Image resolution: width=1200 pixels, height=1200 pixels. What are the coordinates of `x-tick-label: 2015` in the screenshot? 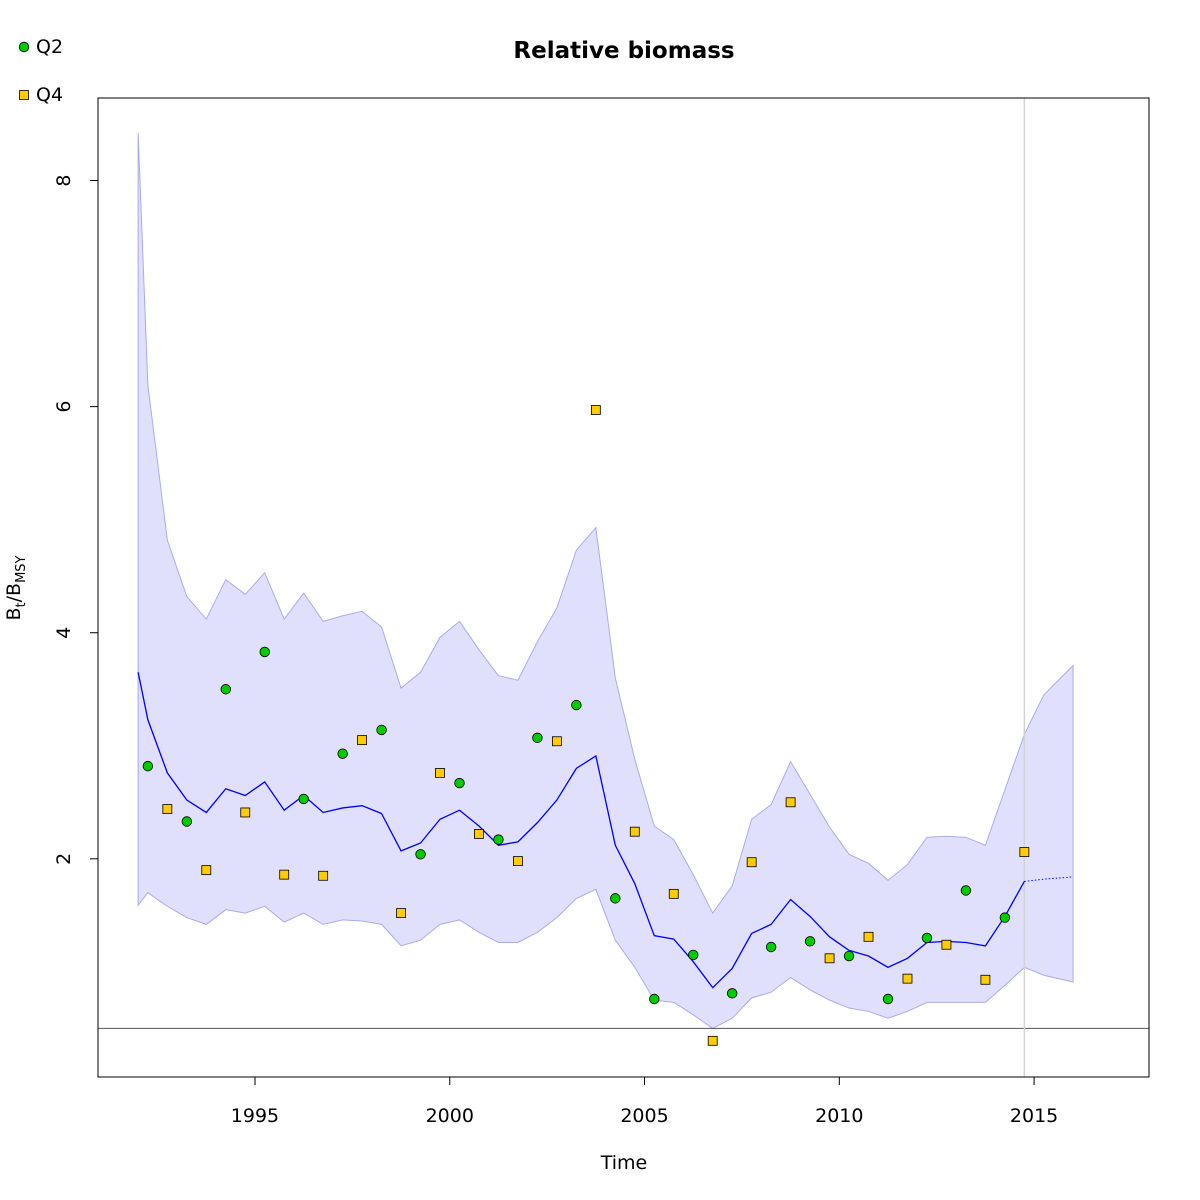 It's located at (1034, 1116).